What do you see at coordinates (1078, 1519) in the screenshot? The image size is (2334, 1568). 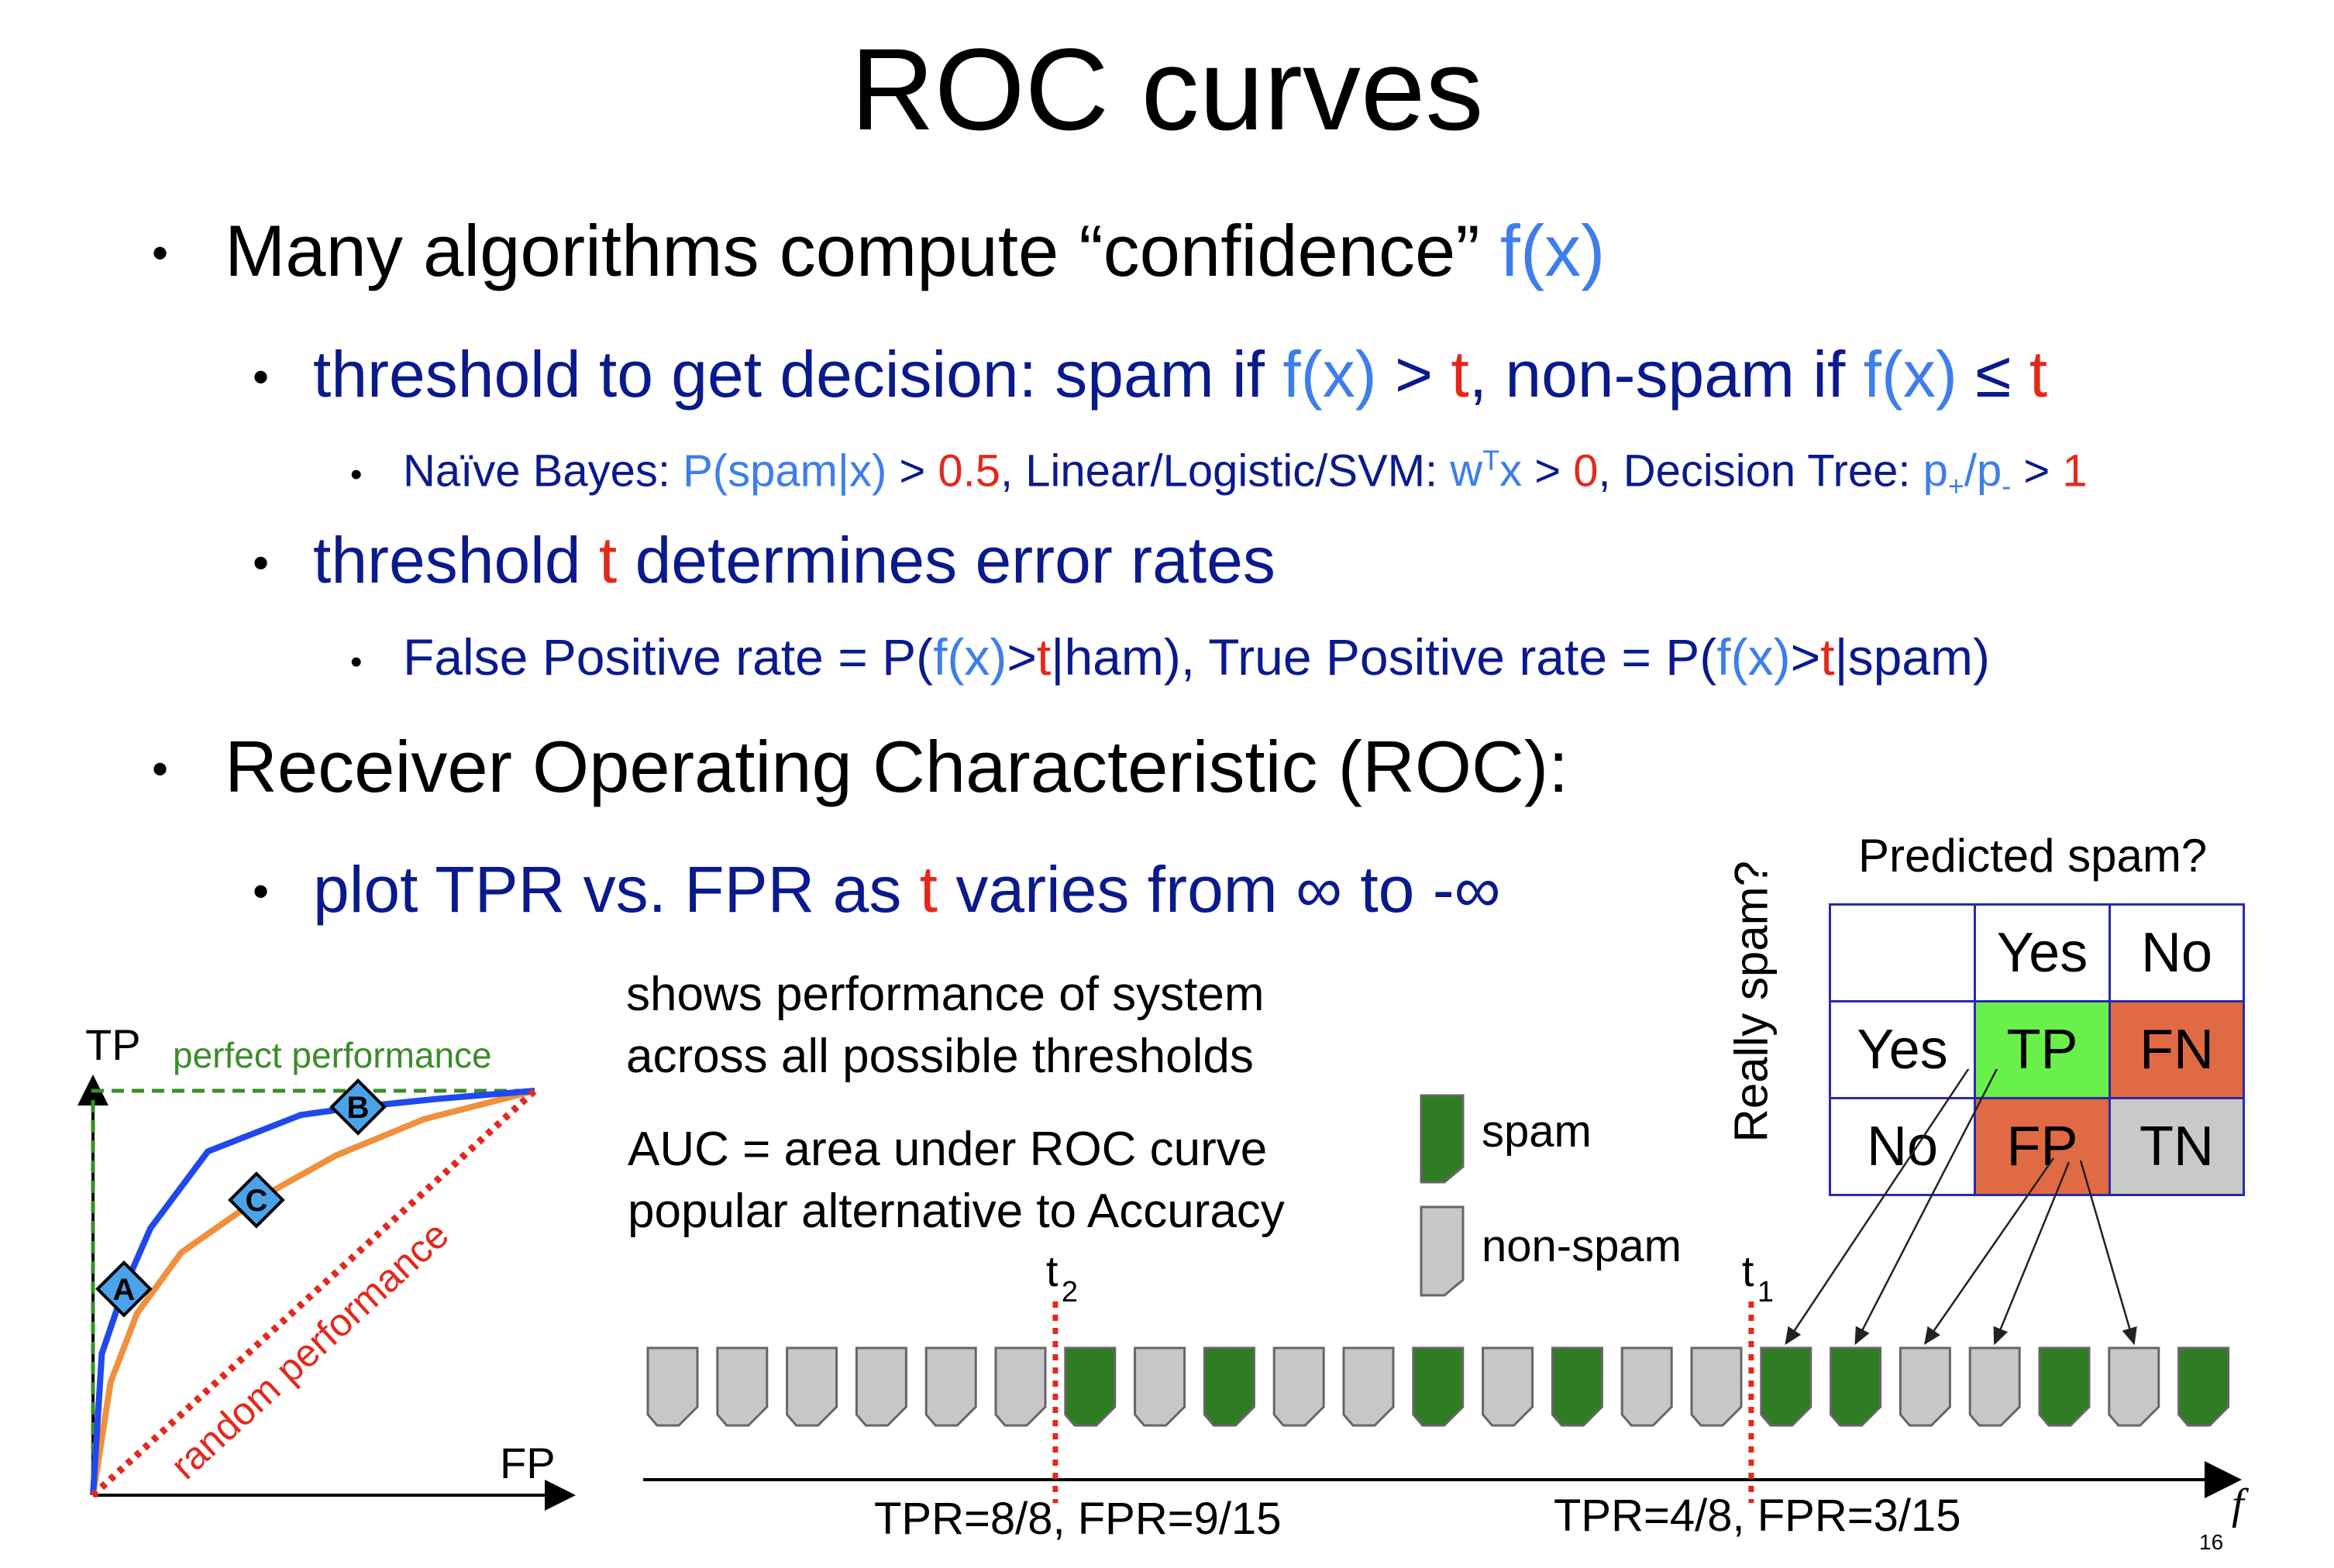 I see `stat-t2: TPR=8/8, FPR=9/15` at bounding box center [1078, 1519].